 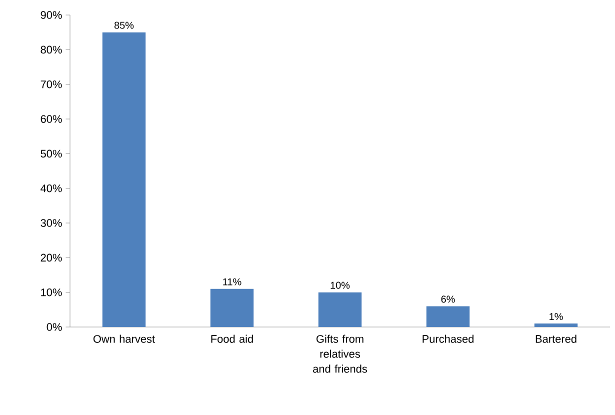 What do you see at coordinates (54, 327) in the screenshot?
I see `y-tick-label: 0%` at bounding box center [54, 327].